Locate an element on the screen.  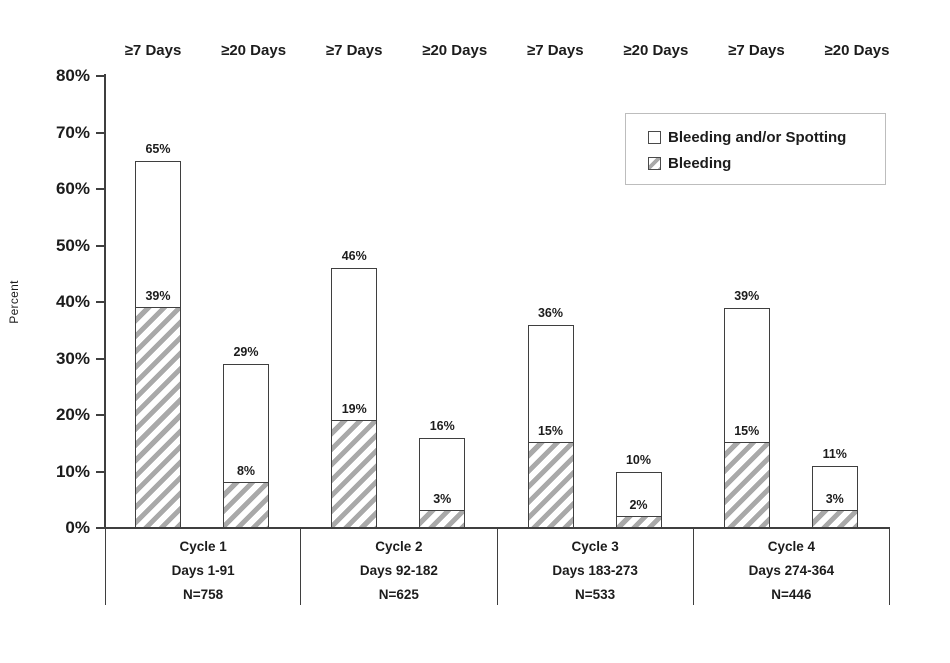
cycle-sample-size: N=625 is located at coordinates (398, 594).